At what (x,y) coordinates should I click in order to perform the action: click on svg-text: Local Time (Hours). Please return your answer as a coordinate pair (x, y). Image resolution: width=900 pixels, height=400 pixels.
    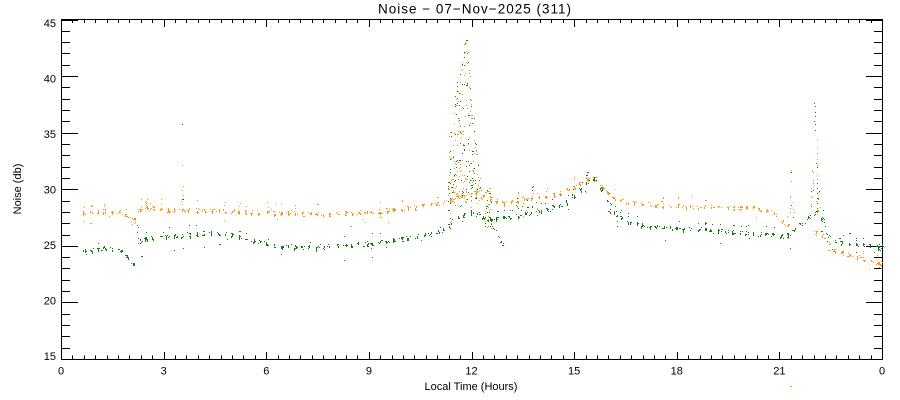
    Looking at the image, I should click on (471, 387).